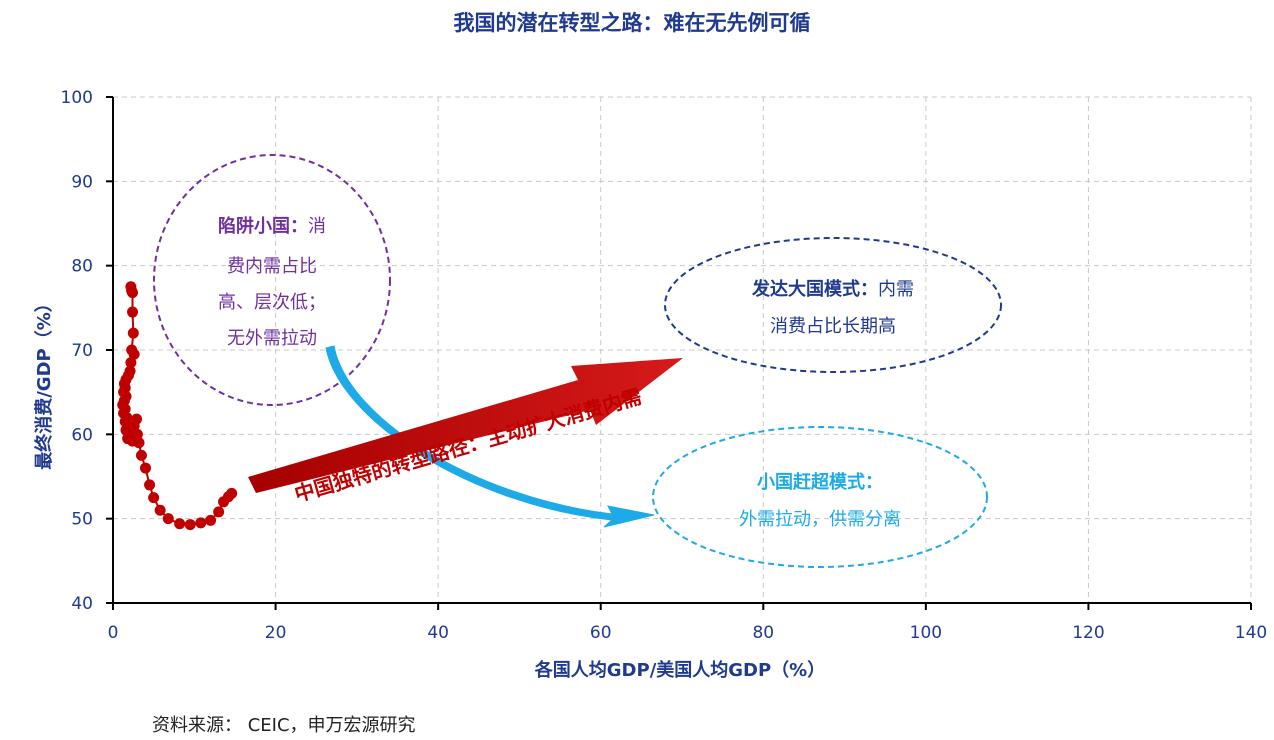  Describe the element at coordinates (688, 633) in the screenshot. I see `x-tick-labels: 0 20 40 60 80 100 120 140` at that location.